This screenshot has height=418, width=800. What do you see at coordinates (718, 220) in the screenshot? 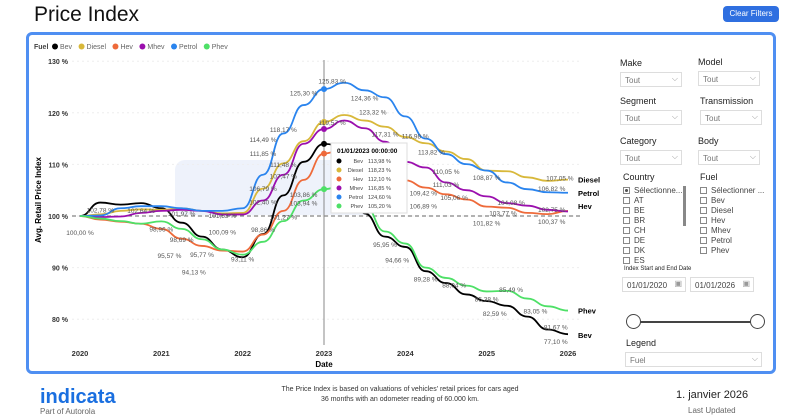
I see `option-label: Hev` at bounding box center [718, 220].